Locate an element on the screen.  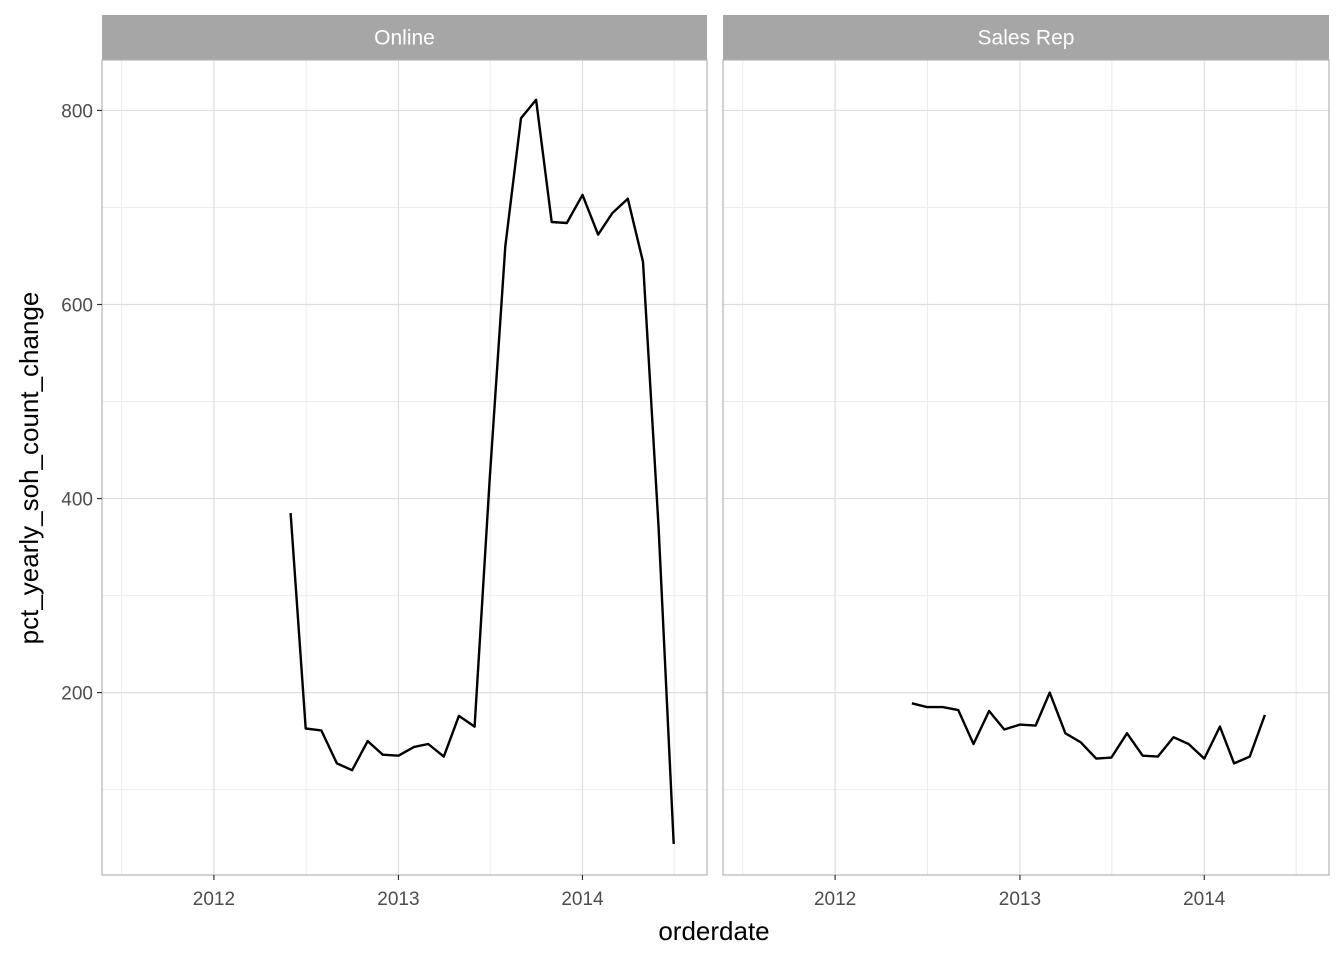
y-tick-label: 200 is located at coordinates (77, 694).